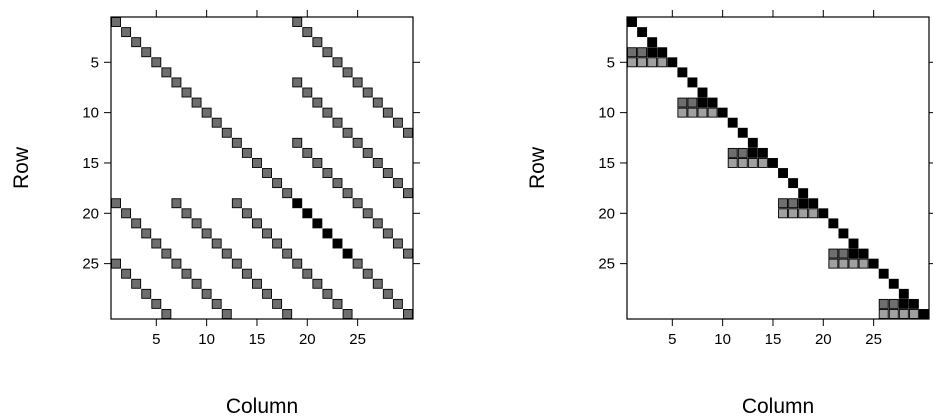 The width and height of the screenshot is (933, 417). What do you see at coordinates (206, 339) in the screenshot?
I see `x-tick-label: 10` at bounding box center [206, 339].